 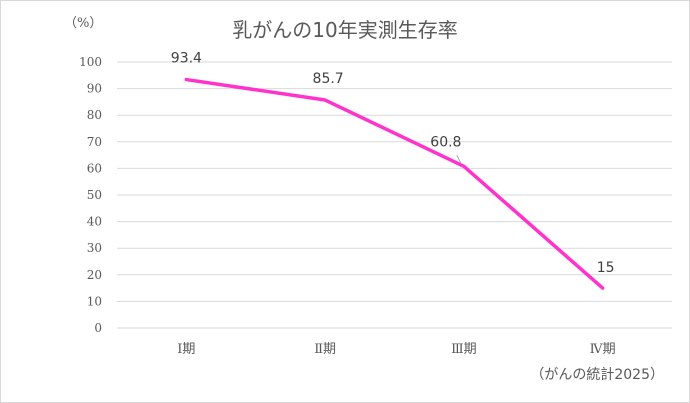 What do you see at coordinates (94, 142) in the screenshot?
I see `y-tick-label: 70` at bounding box center [94, 142].